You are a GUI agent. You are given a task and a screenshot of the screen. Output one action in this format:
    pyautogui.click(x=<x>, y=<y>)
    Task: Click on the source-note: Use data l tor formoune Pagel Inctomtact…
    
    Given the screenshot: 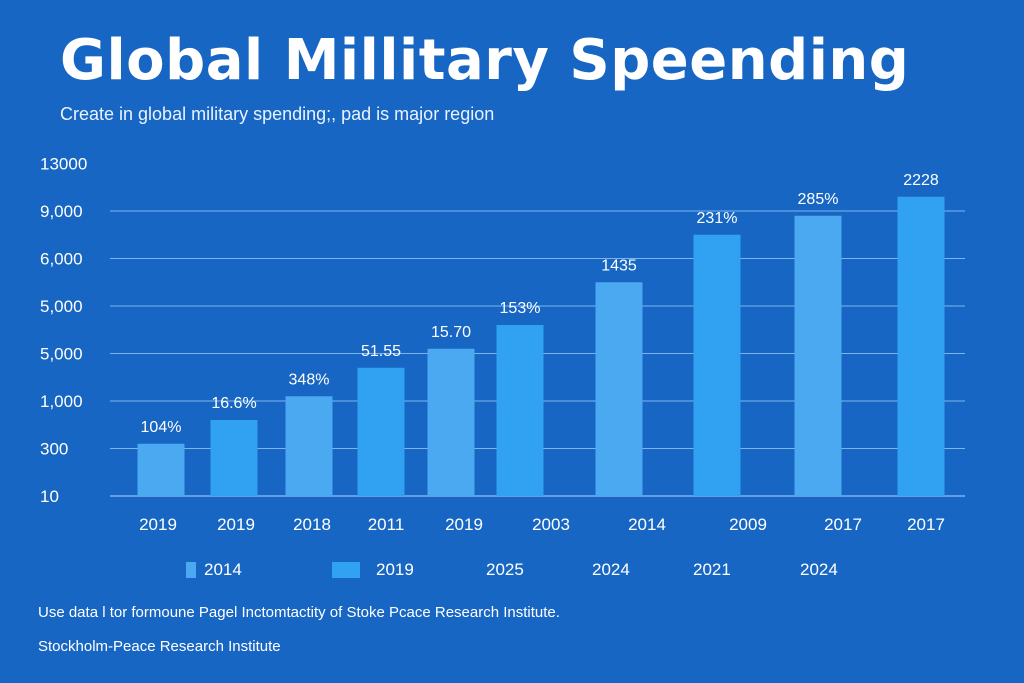 What is the action you would take?
    pyautogui.click(x=299, y=612)
    